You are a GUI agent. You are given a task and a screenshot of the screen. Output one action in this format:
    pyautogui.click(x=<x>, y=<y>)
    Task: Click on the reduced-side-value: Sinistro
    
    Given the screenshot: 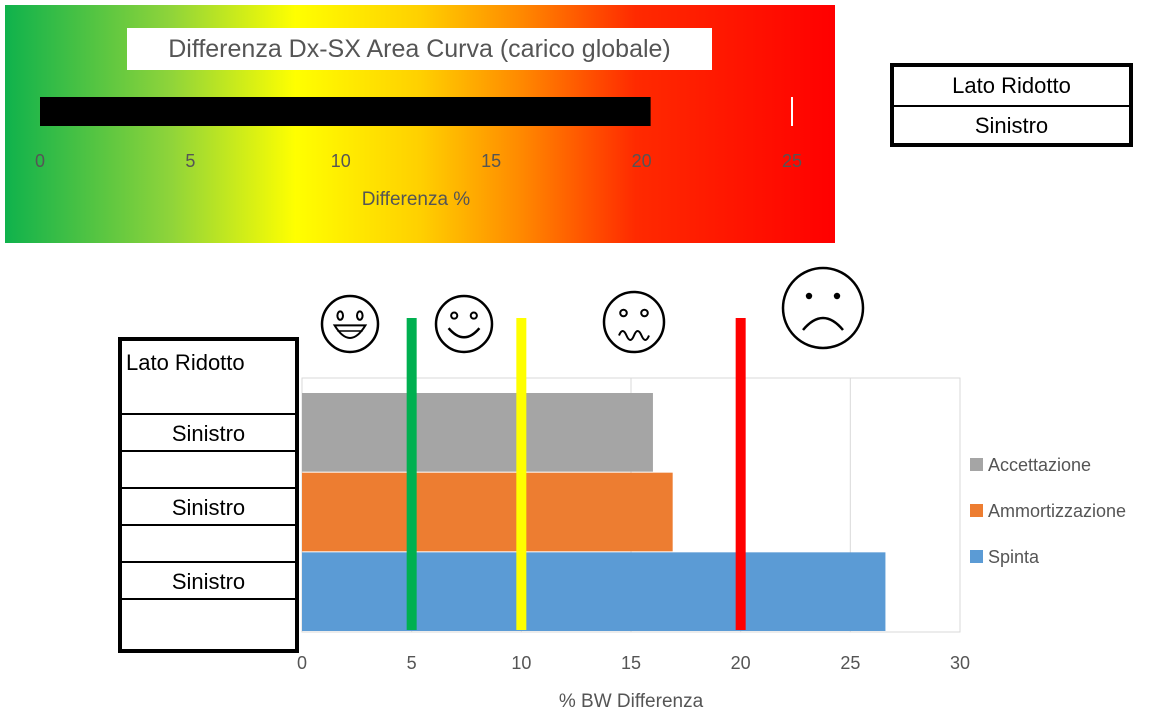 What is the action you would take?
    pyautogui.click(x=1011, y=124)
    